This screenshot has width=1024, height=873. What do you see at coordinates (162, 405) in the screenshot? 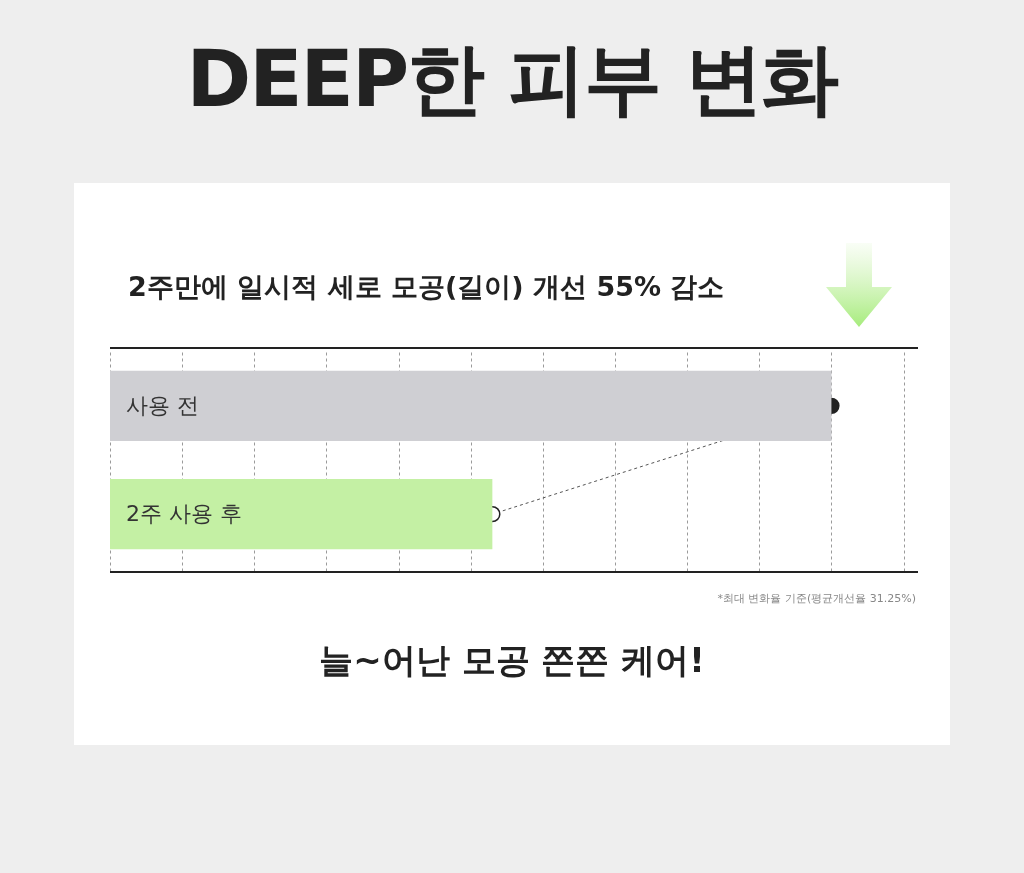
I see `y-tick-label: 사용 전` at bounding box center [162, 405].